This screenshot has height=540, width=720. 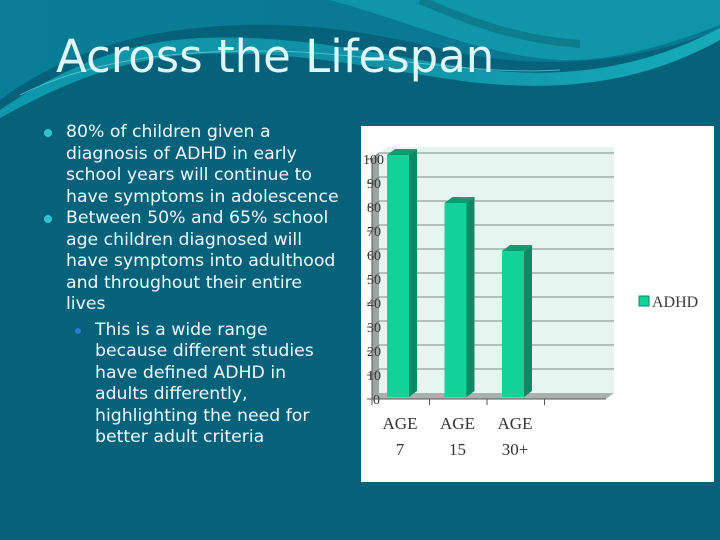 What do you see at coordinates (457, 449) in the screenshot?
I see `x-tick-label: 15` at bounding box center [457, 449].